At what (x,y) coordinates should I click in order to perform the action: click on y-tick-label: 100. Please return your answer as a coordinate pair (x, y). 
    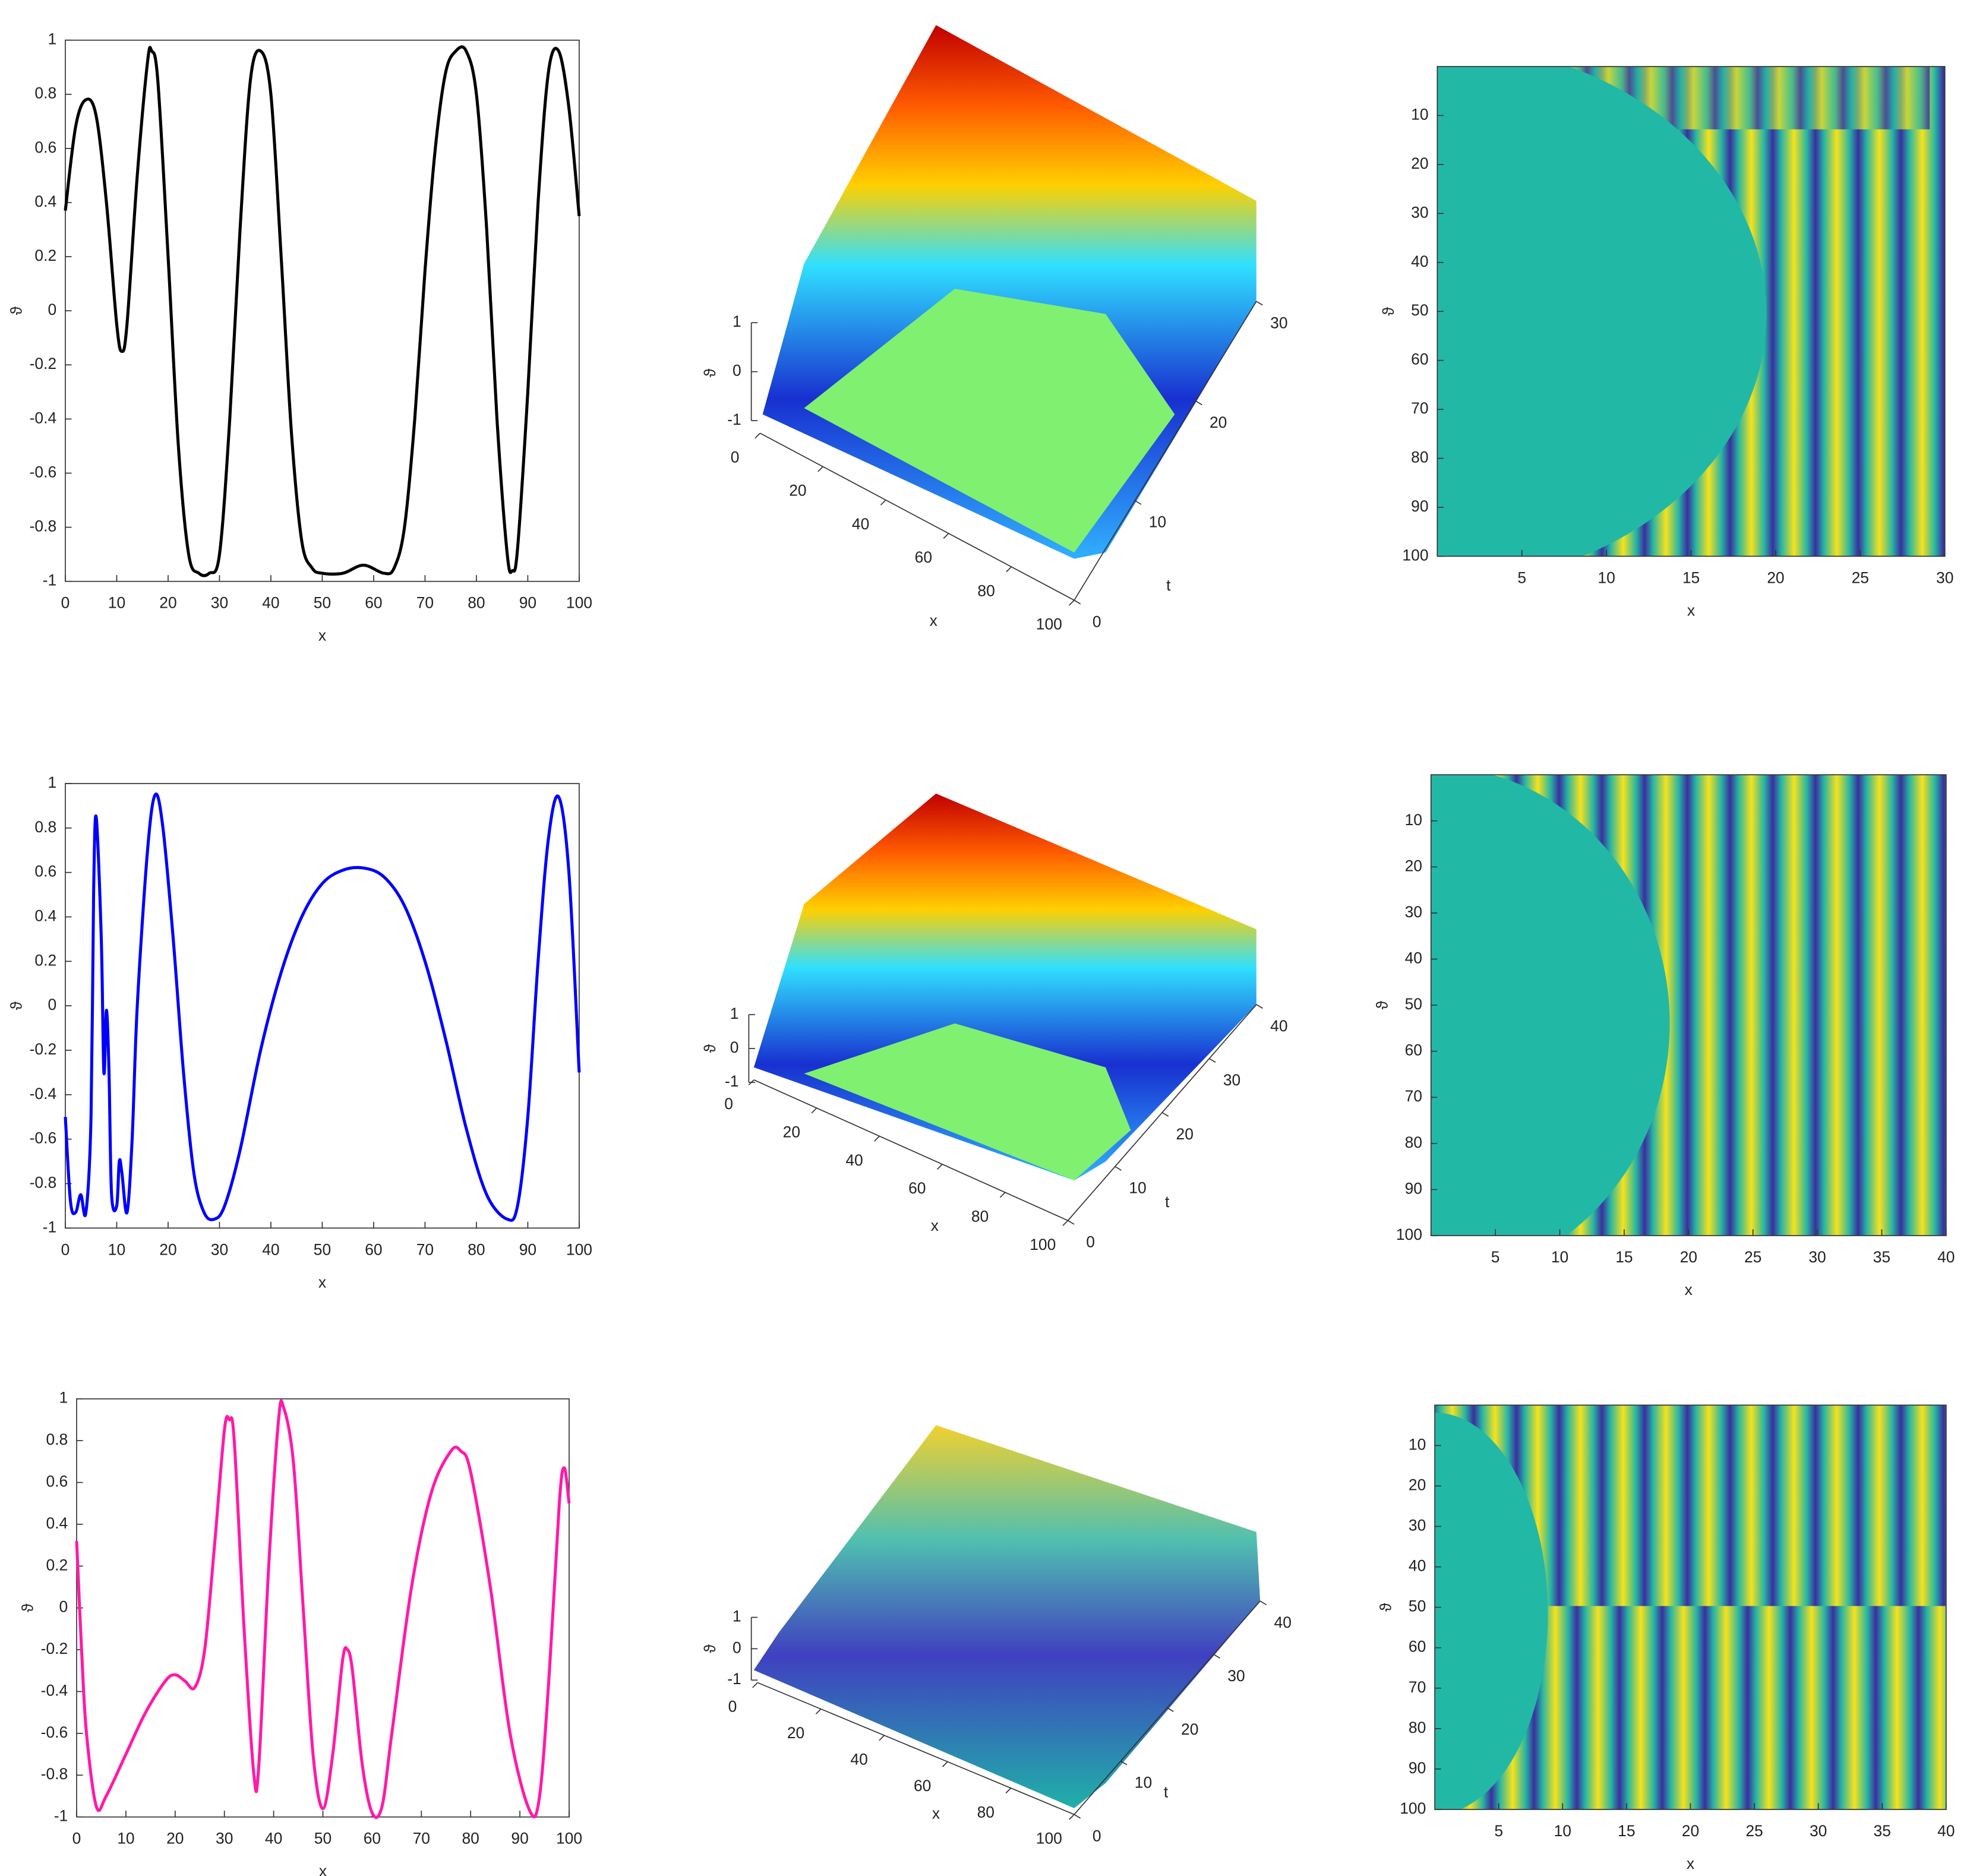
    Looking at the image, I should click on (1413, 1808).